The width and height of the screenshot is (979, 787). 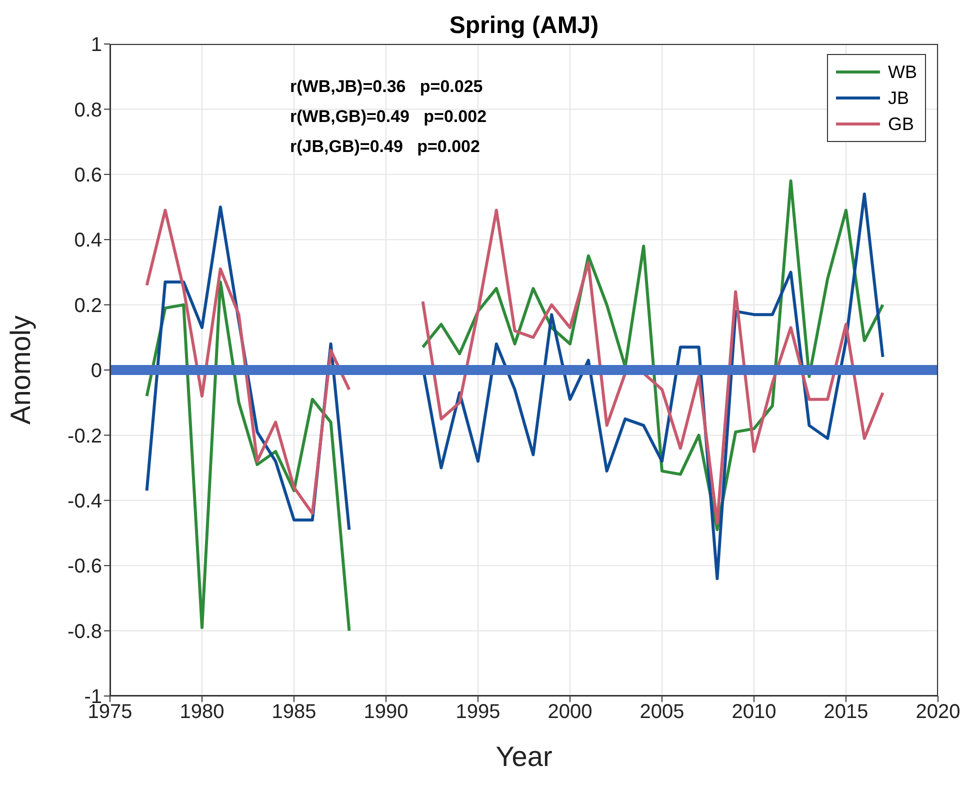 I want to click on x-tick-label: 2015, so click(x=846, y=712).